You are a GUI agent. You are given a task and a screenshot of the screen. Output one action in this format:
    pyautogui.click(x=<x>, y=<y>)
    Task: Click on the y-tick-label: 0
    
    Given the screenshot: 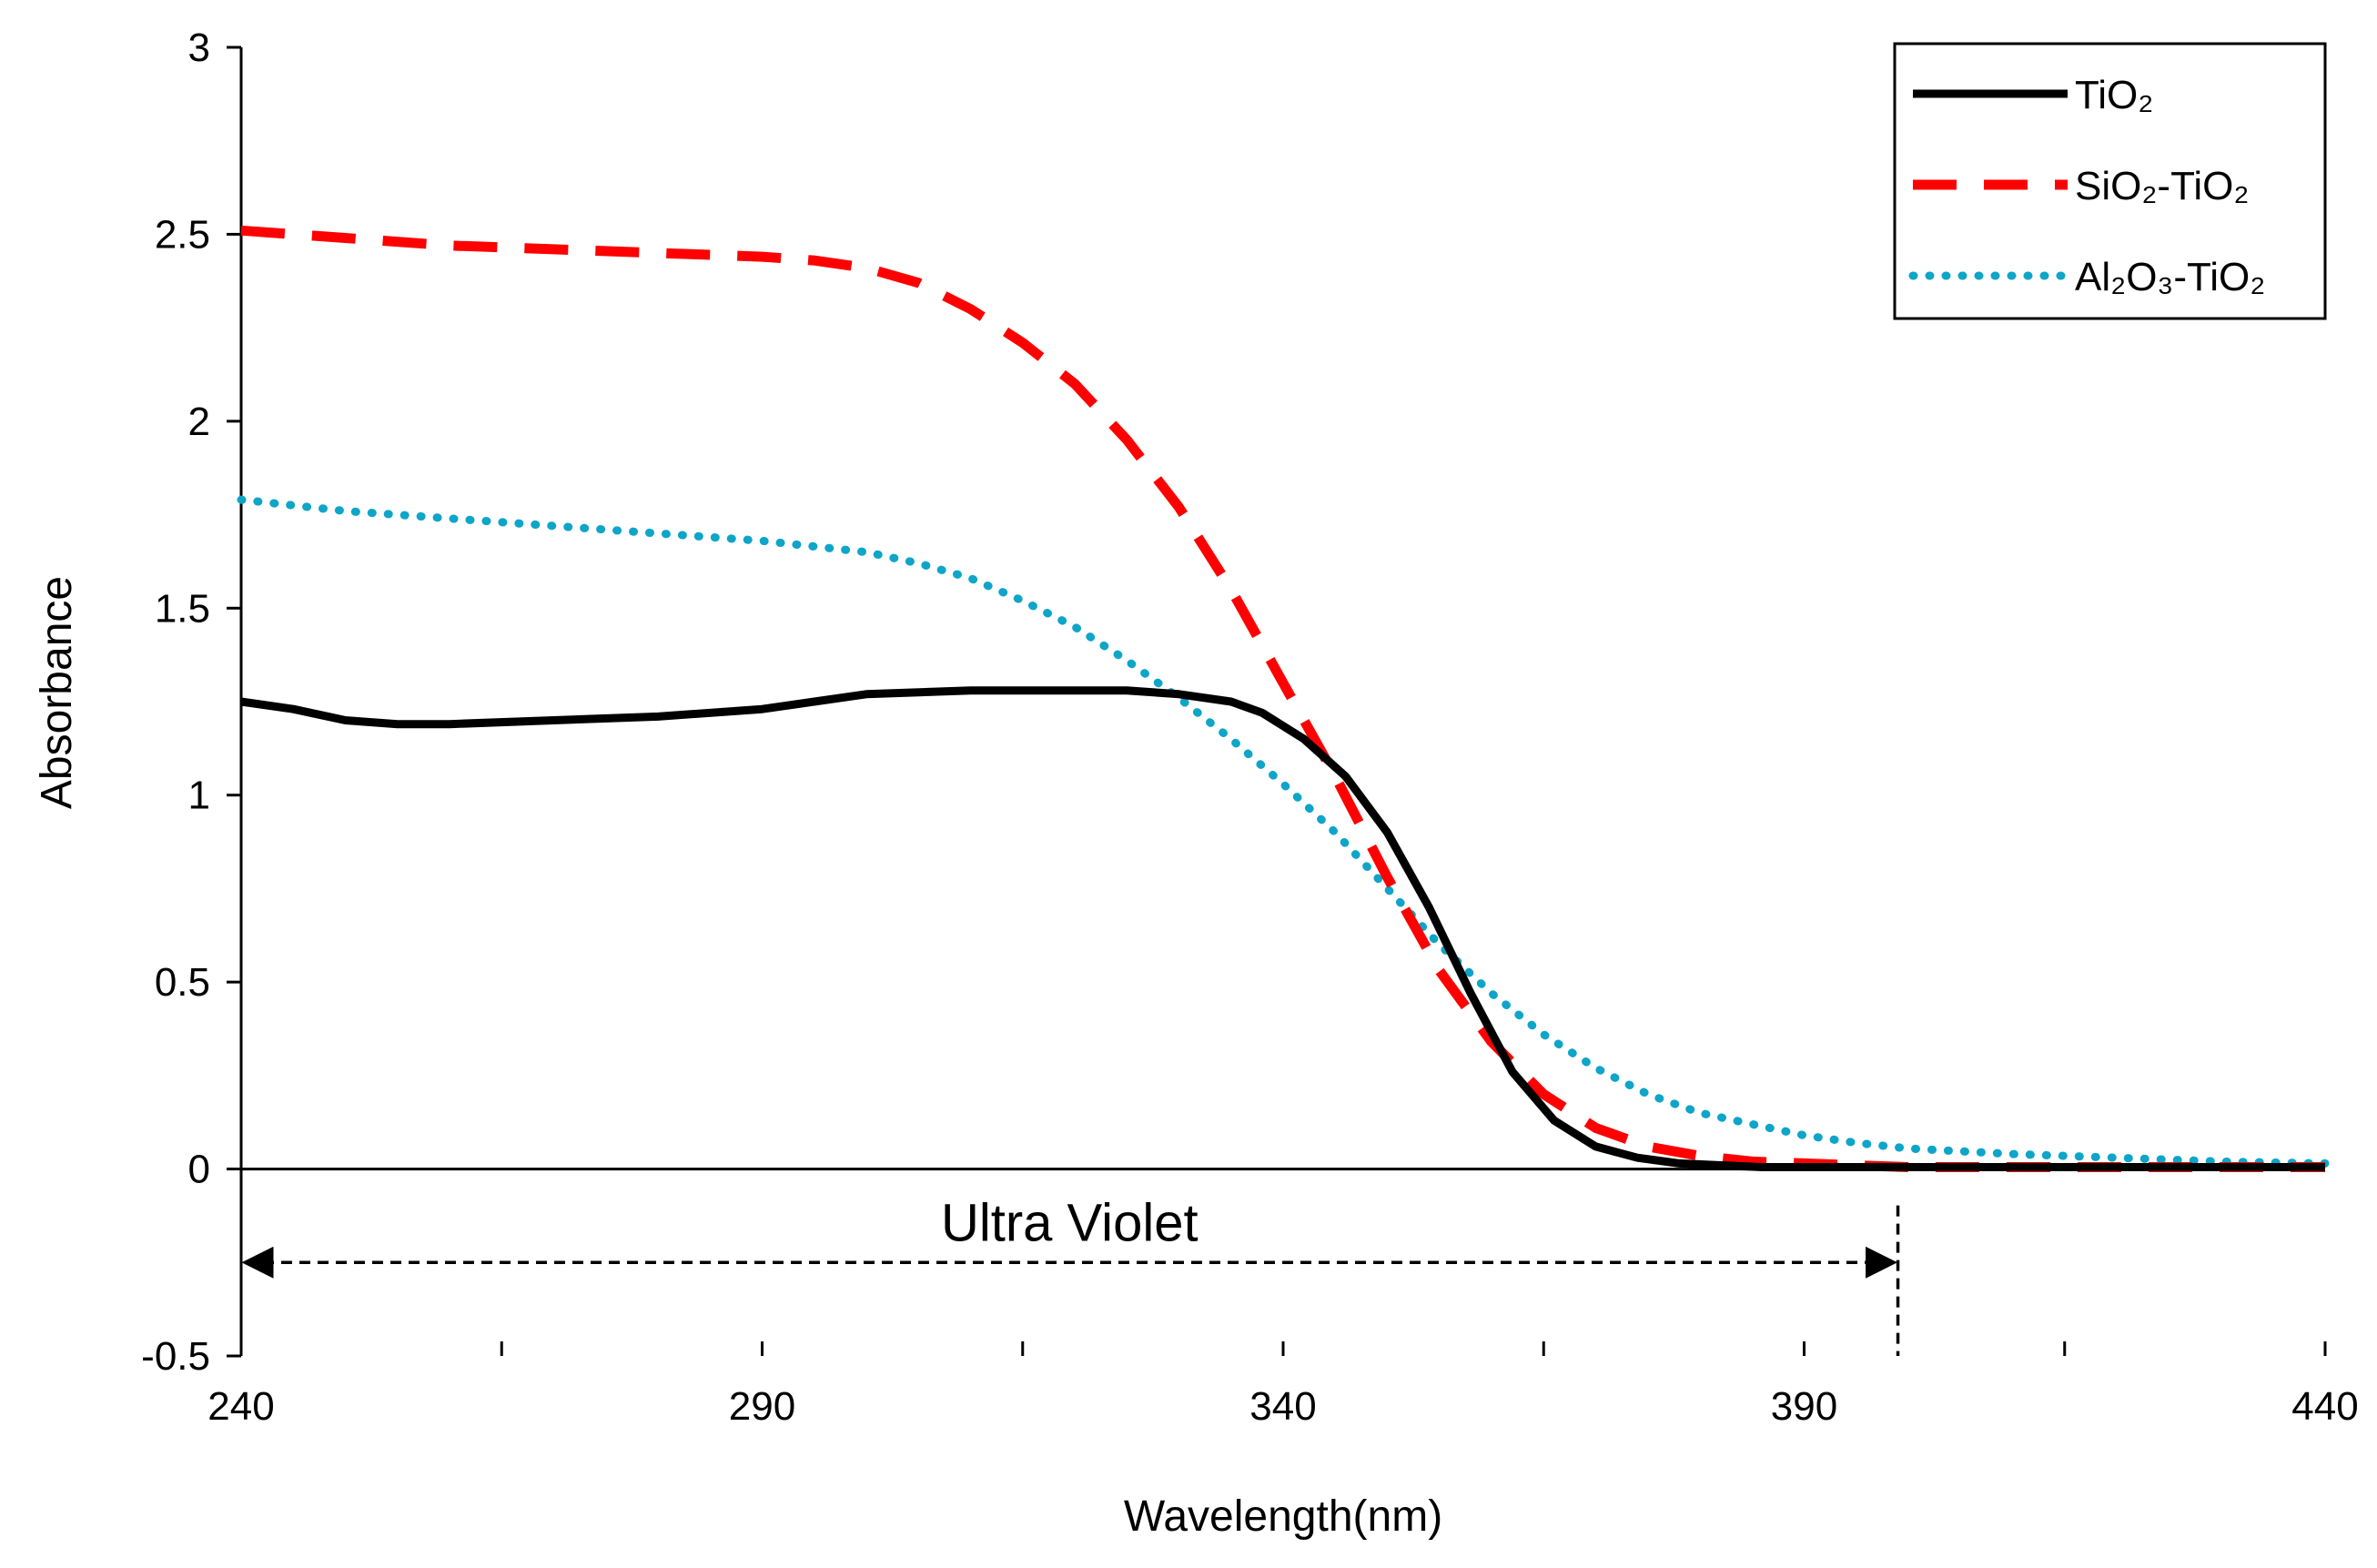 What is the action you would take?
    pyautogui.click(x=199, y=1170)
    